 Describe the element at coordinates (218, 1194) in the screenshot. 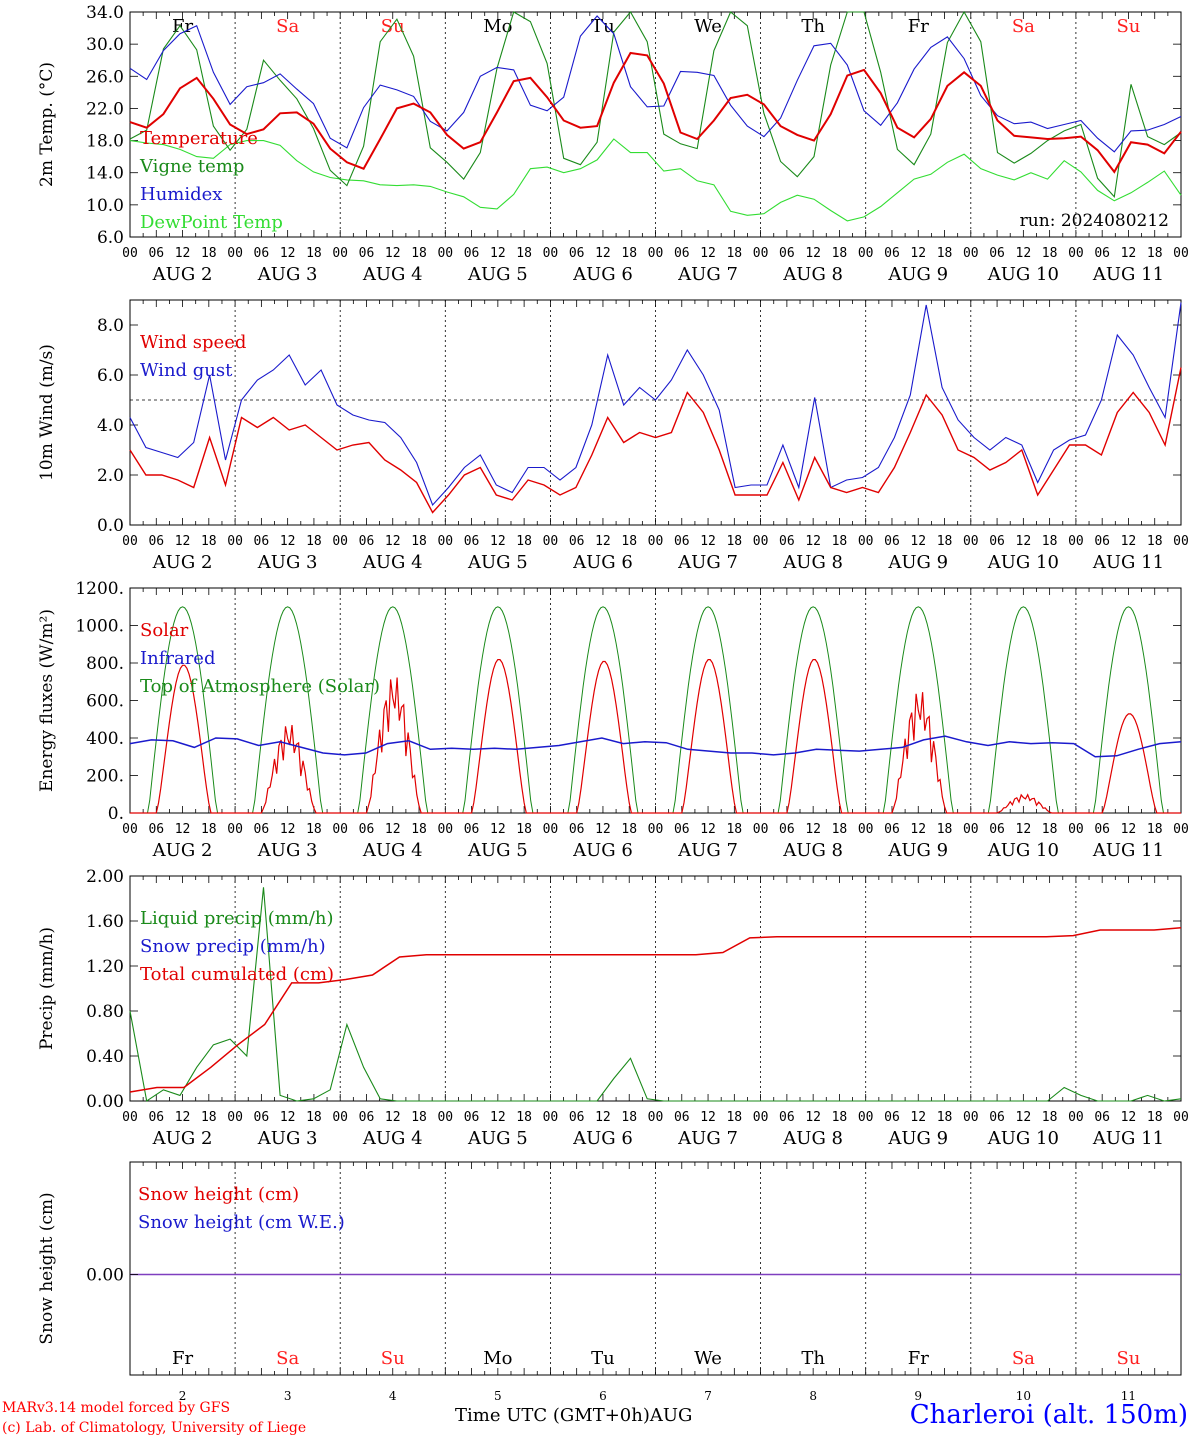

I see `legend-entry: Snow height (cm)` at that location.